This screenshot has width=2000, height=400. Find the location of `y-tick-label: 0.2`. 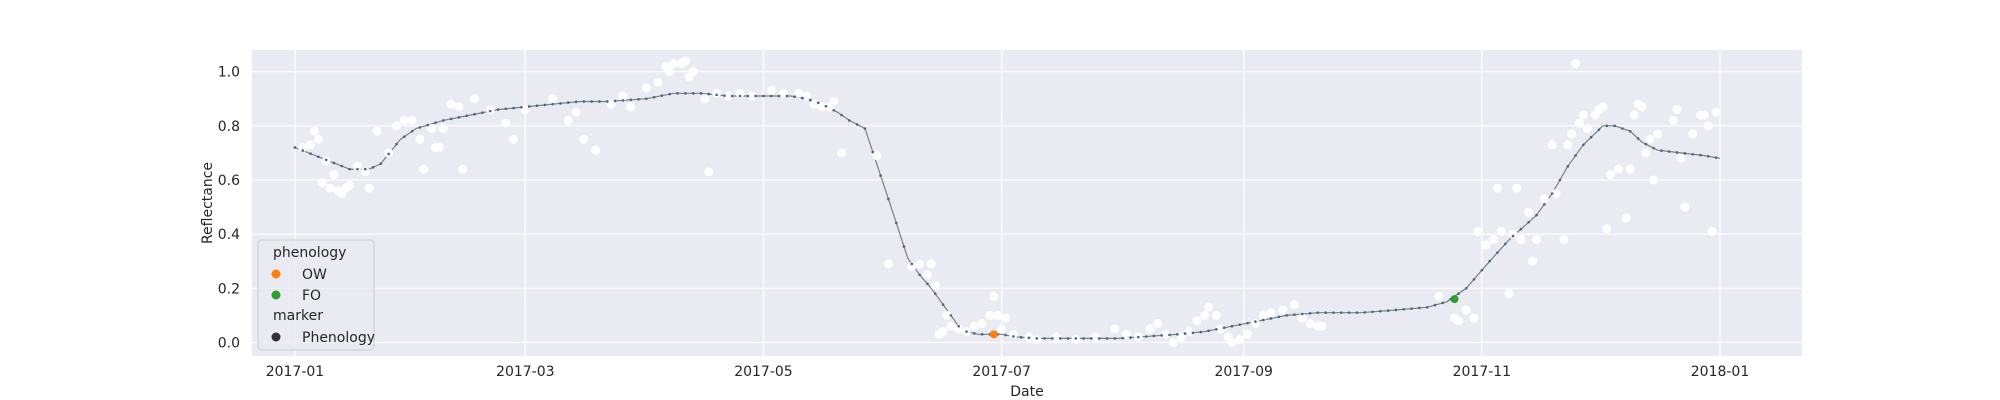

y-tick-label: 0.2 is located at coordinates (229, 289).